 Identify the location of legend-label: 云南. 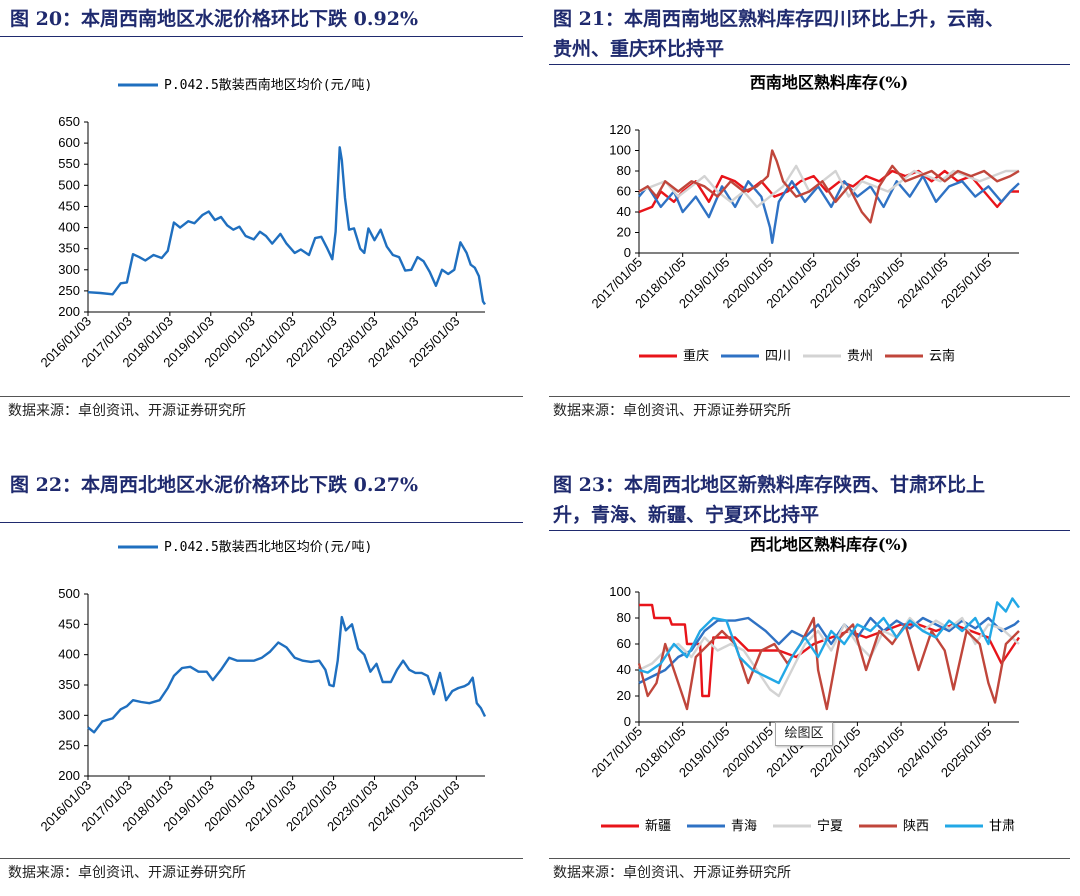
(942, 356).